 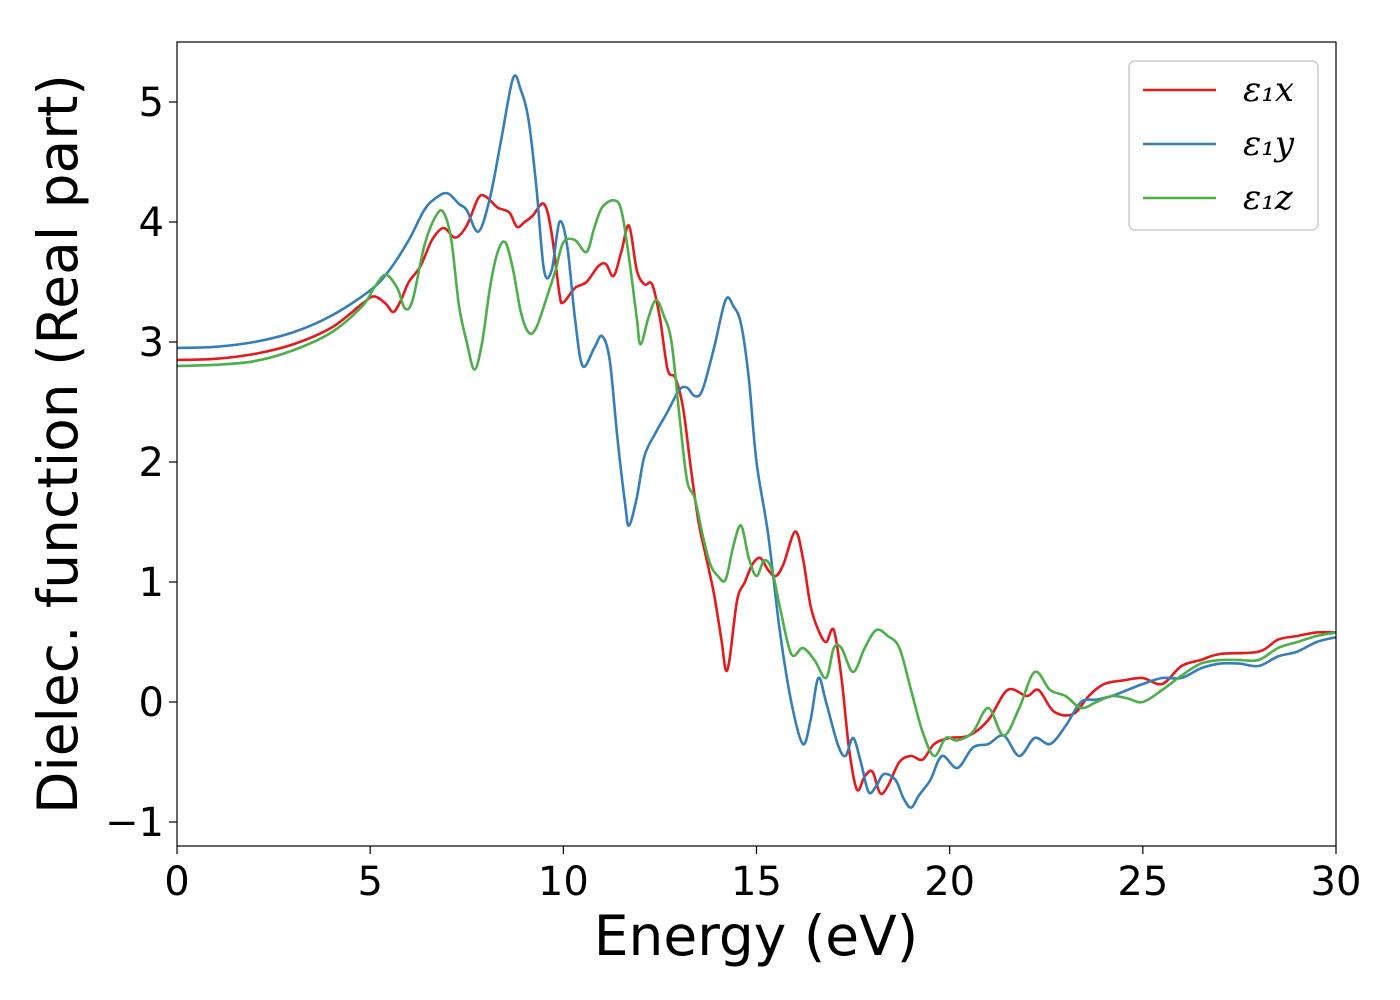 What do you see at coordinates (1268, 90) in the screenshot?
I see `legend-label: ε₁x` at bounding box center [1268, 90].